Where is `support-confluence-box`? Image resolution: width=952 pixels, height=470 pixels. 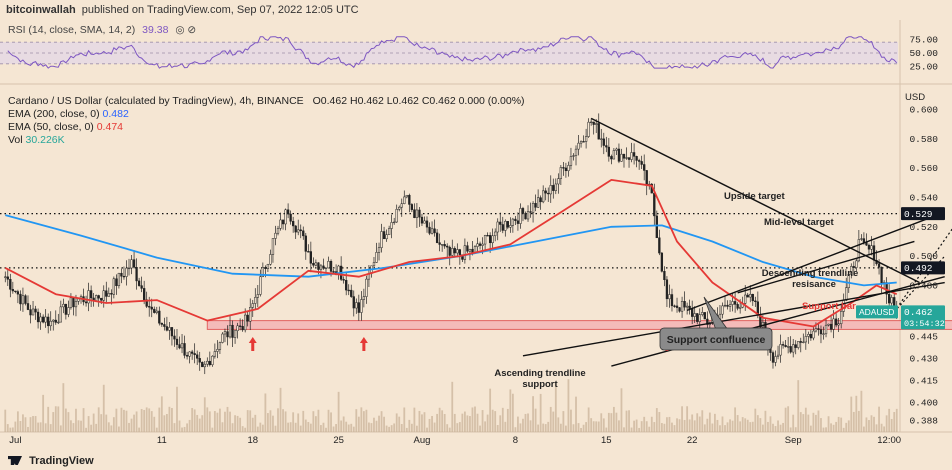
support-confluence-box is located at coordinates (716, 339).